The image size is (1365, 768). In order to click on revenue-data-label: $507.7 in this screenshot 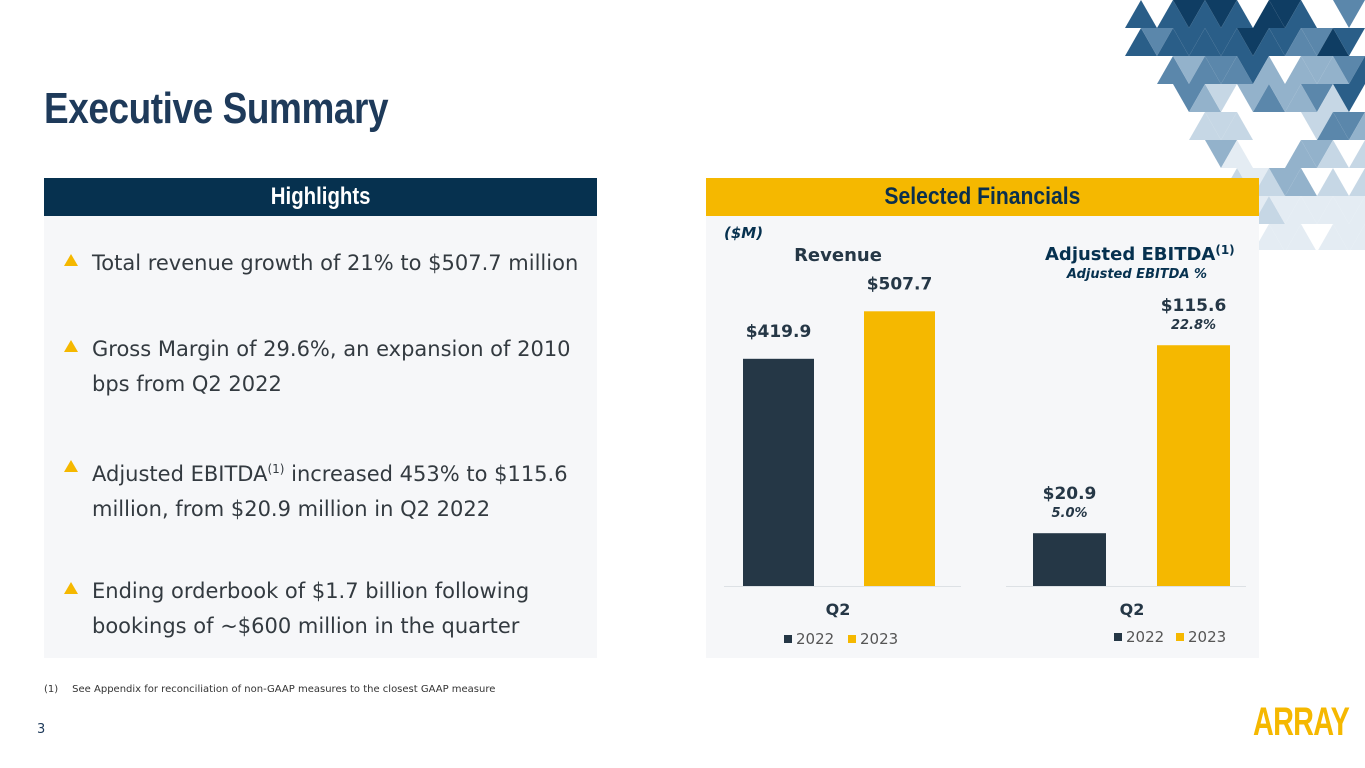, I will do `click(900, 284)`.